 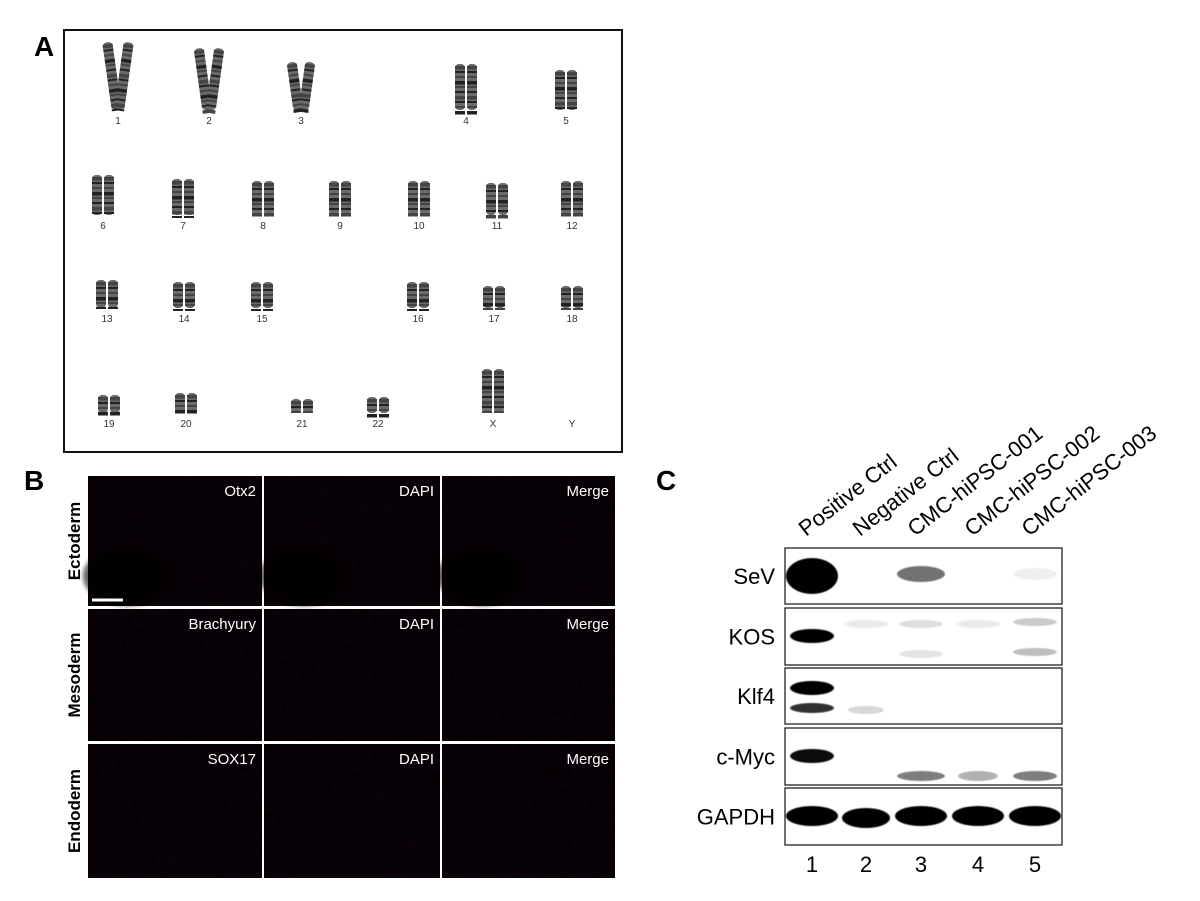 I want to click on chromosome-label: 11, so click(x=497, y=226).